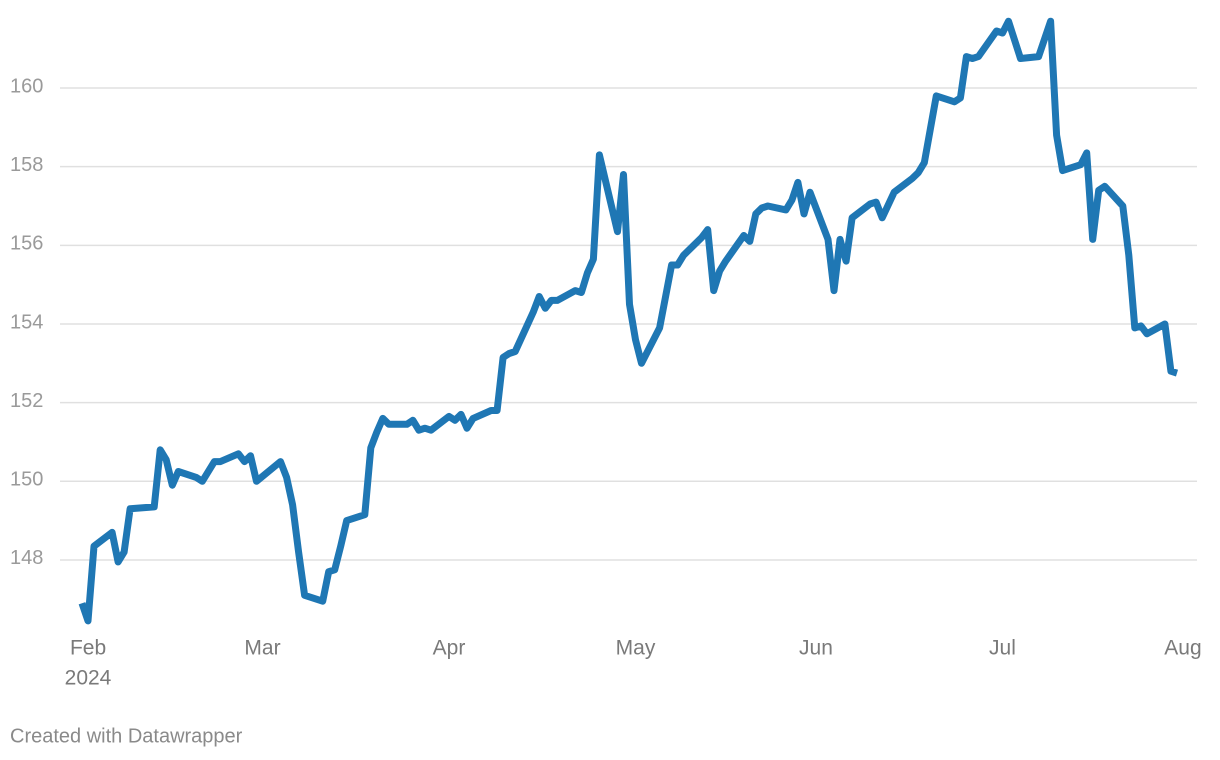  Describe the element at coordinates (1002, 648) in the screenshot. I see `x-tick-label: Jul` at that location.